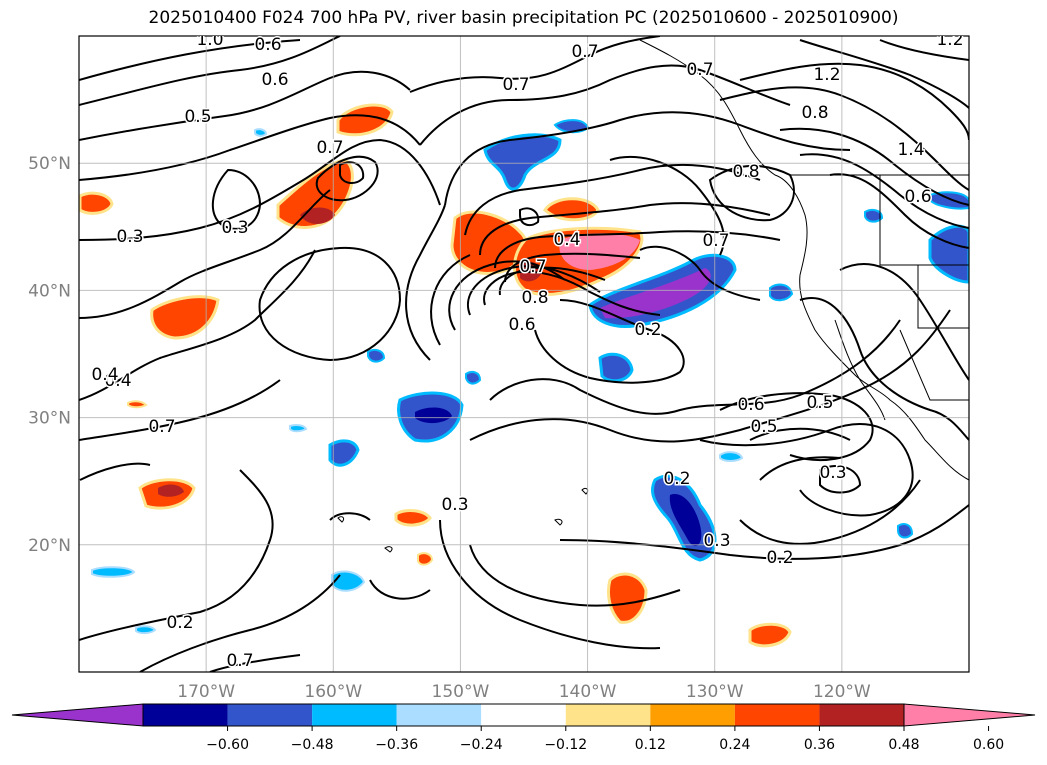 The image size is (1047, 765). What do you see at coordinates (903, 745) in the screenshot?
I see `colorbar-tick-label: 0.48` at bounding box center [903, 745].